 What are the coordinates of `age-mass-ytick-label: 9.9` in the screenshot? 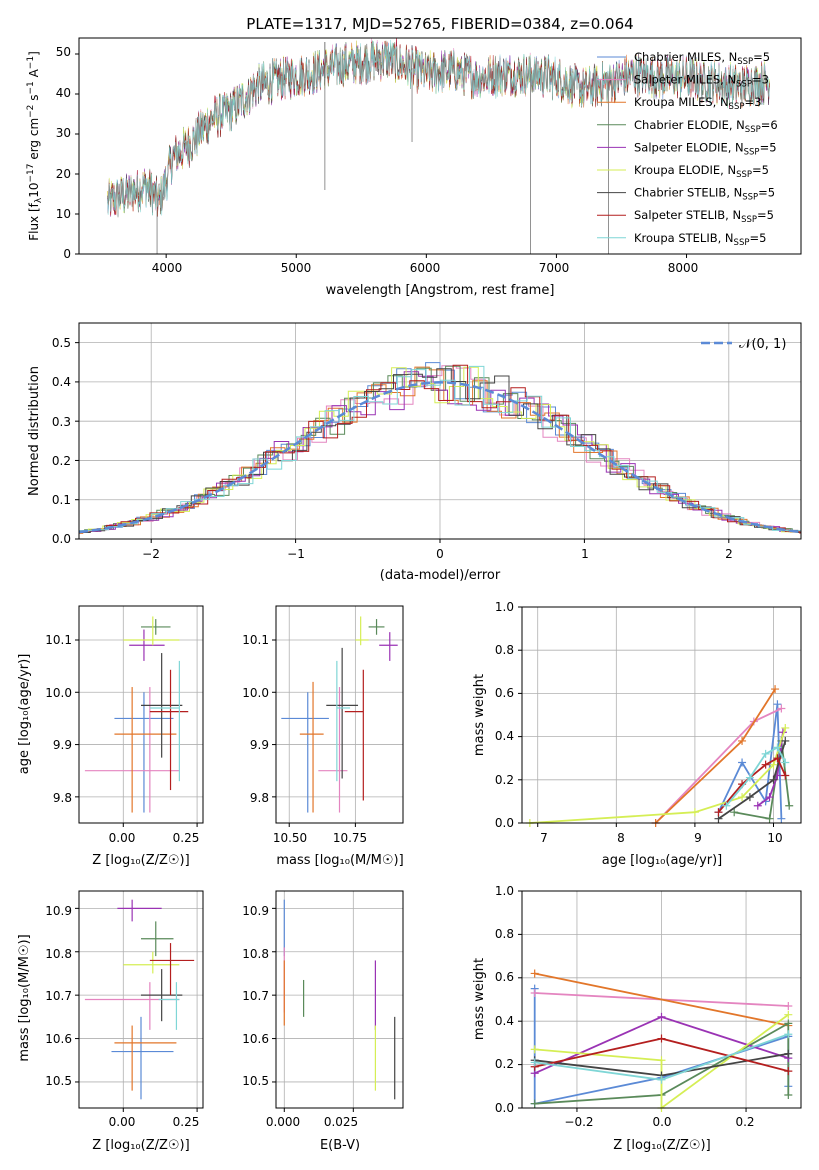 It's located at (259, 745).